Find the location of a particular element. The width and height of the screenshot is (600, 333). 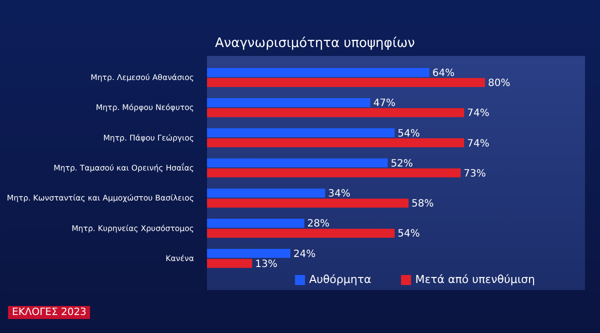

data-label: 24% is located at coordinates (304, 254).